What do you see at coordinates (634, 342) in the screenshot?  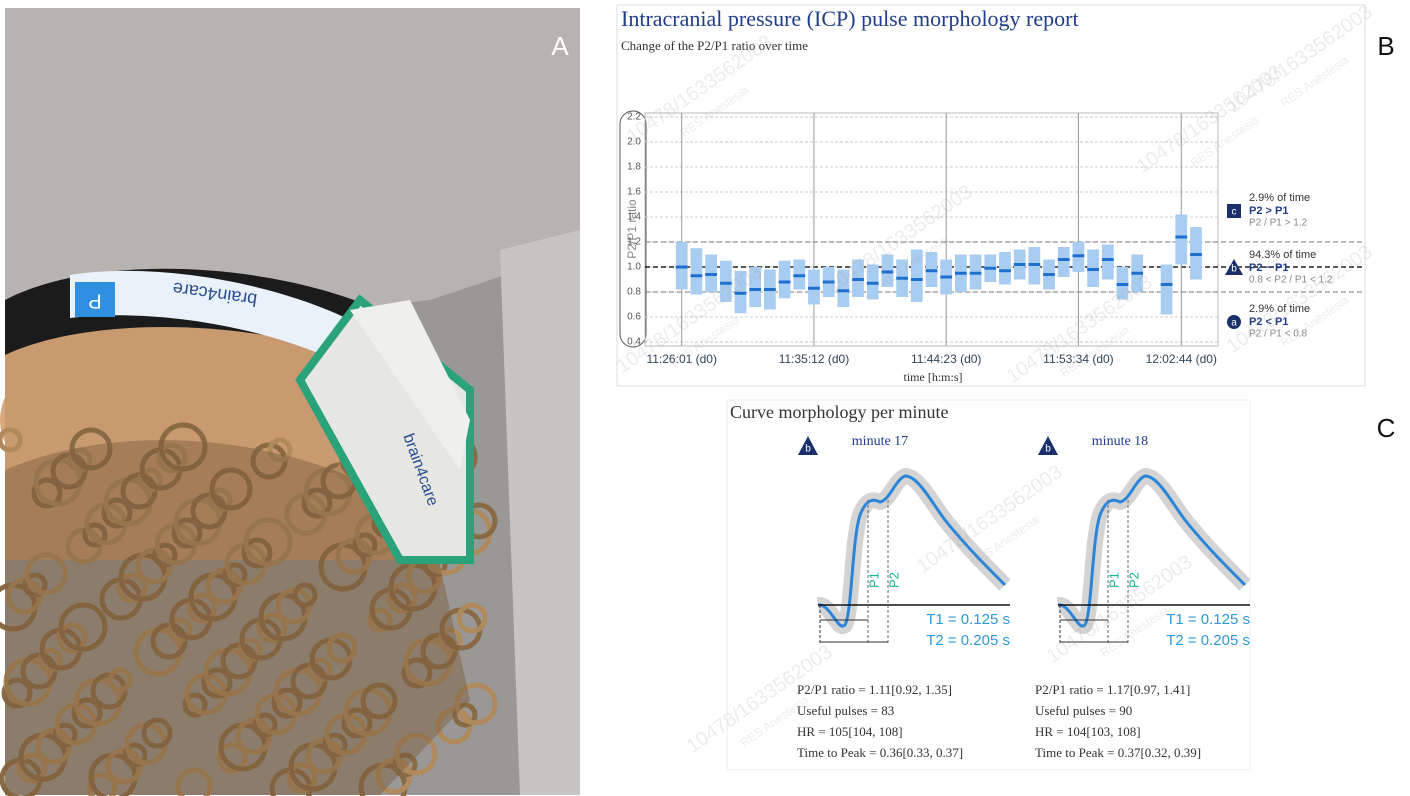 I see `y-tick-label: 0.4` at bounding box center [634, 342].